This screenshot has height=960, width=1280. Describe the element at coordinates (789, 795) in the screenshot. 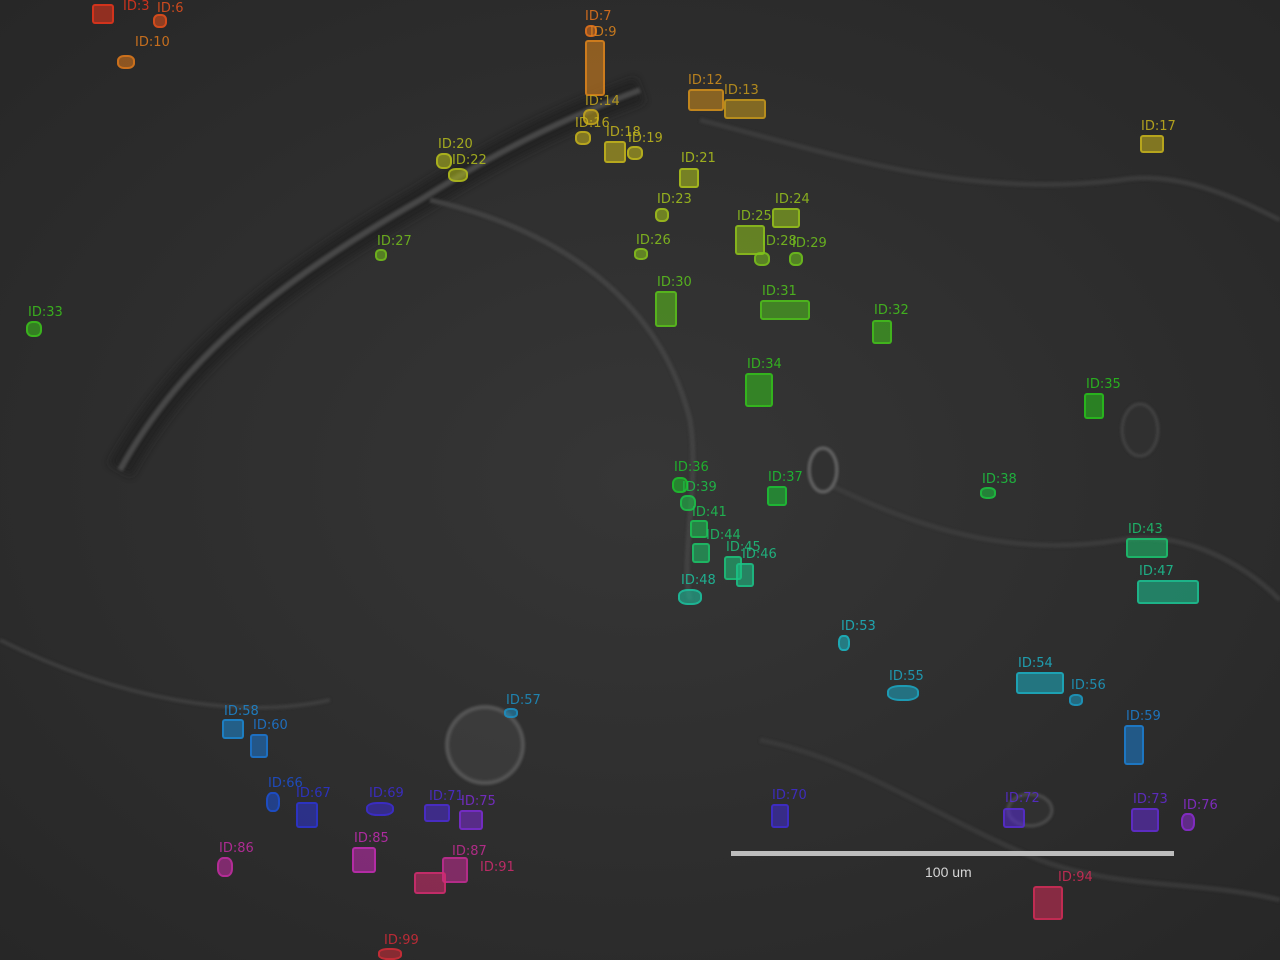

I see `detection-label: ID:70` at that location.